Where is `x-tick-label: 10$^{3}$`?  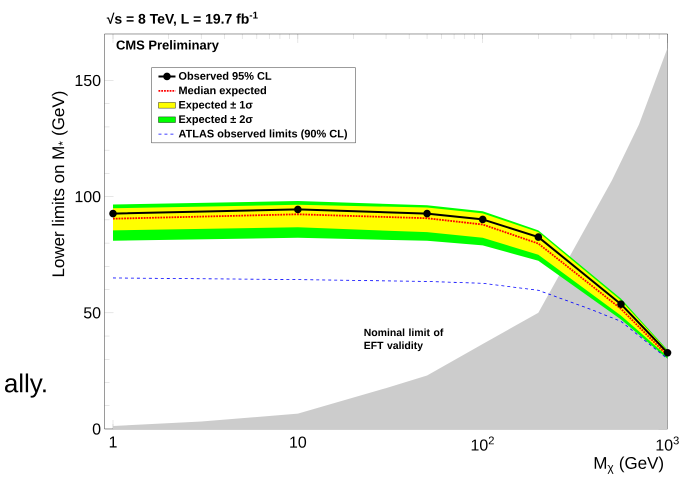 x-tick-label: 10$^{3}$ is located at coordinates (667, 443).